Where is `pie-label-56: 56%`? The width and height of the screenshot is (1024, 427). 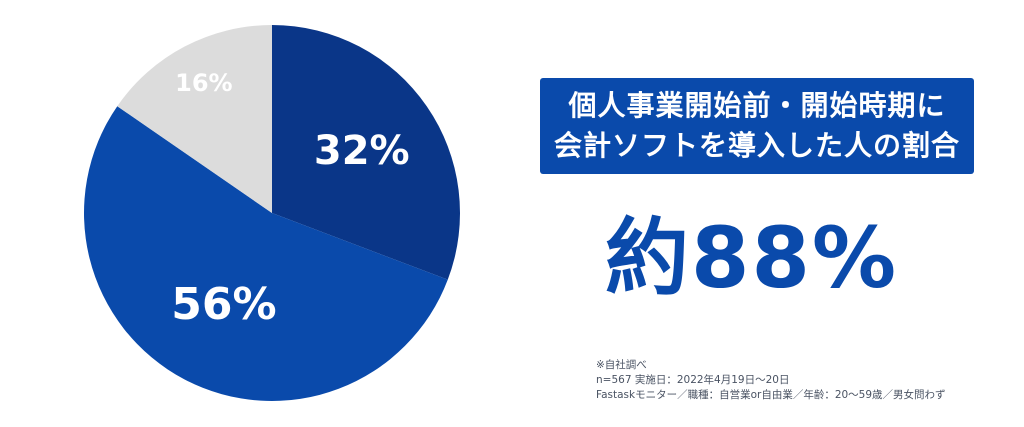
pie-label-56: 56% is located at coordinates (223, 304).